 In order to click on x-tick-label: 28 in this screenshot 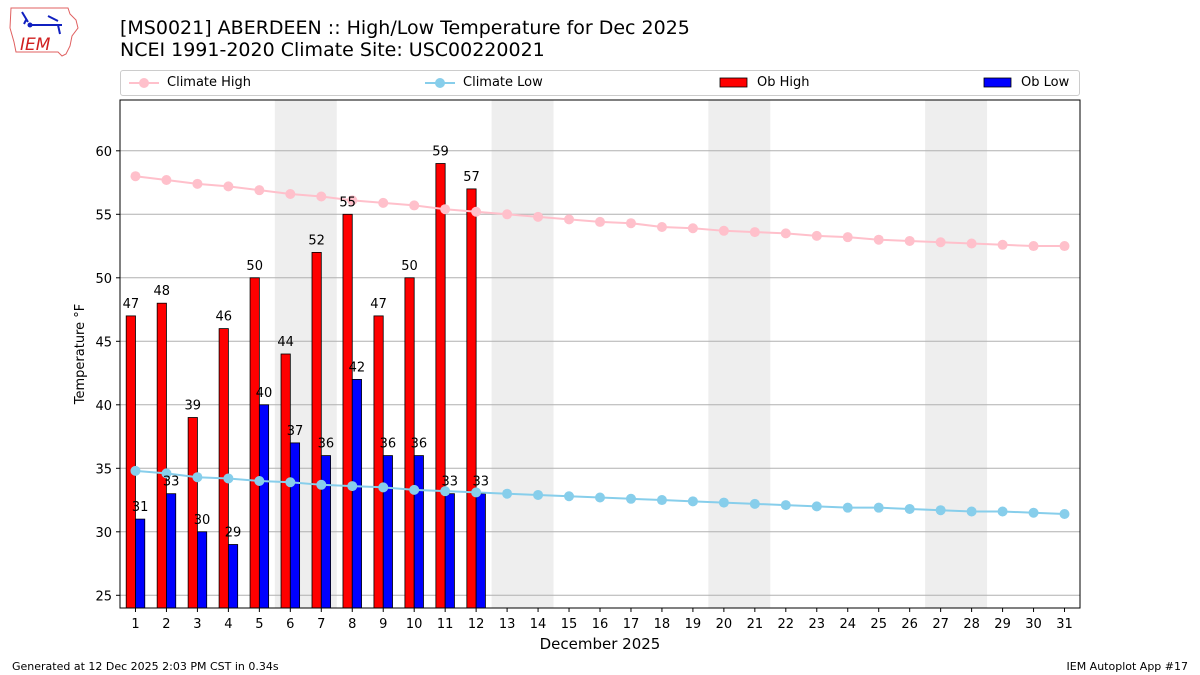, I will do `click(971, 624)`.